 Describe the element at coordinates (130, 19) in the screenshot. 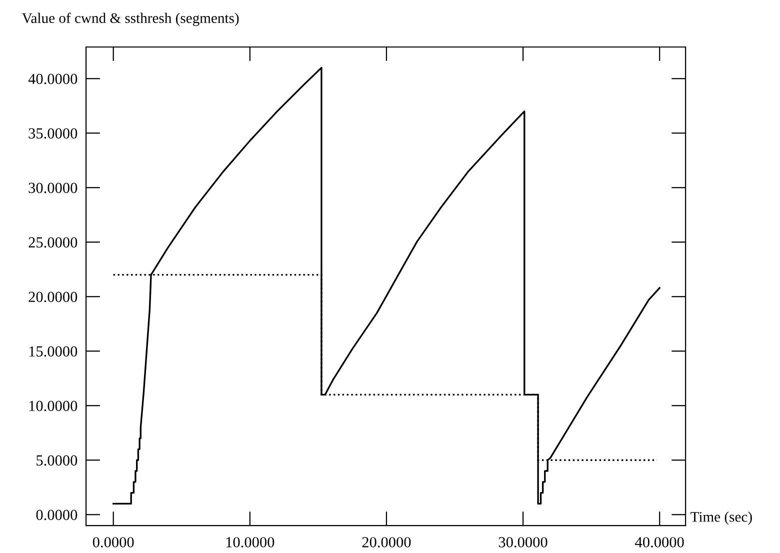

I see `y-axis-title: Value of cwnd & ssthresh (segments)` at that location.